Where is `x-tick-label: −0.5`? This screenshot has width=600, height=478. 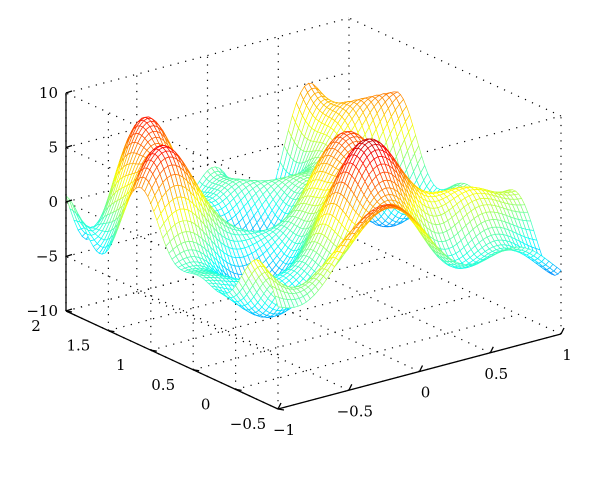
x-tick-label: −0.5 is located at coordinates (355, 411).